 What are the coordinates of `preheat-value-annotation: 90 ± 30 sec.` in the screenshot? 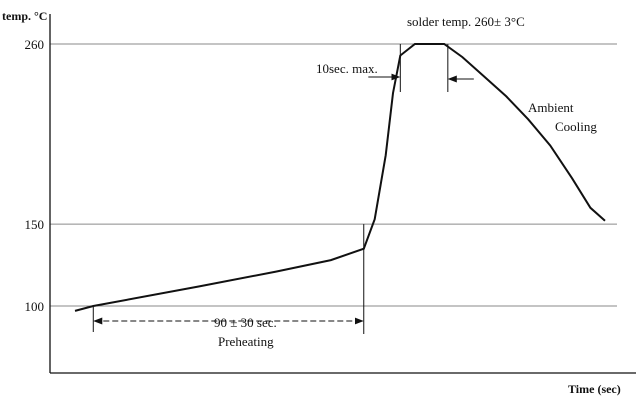 It's located at (245, 322).